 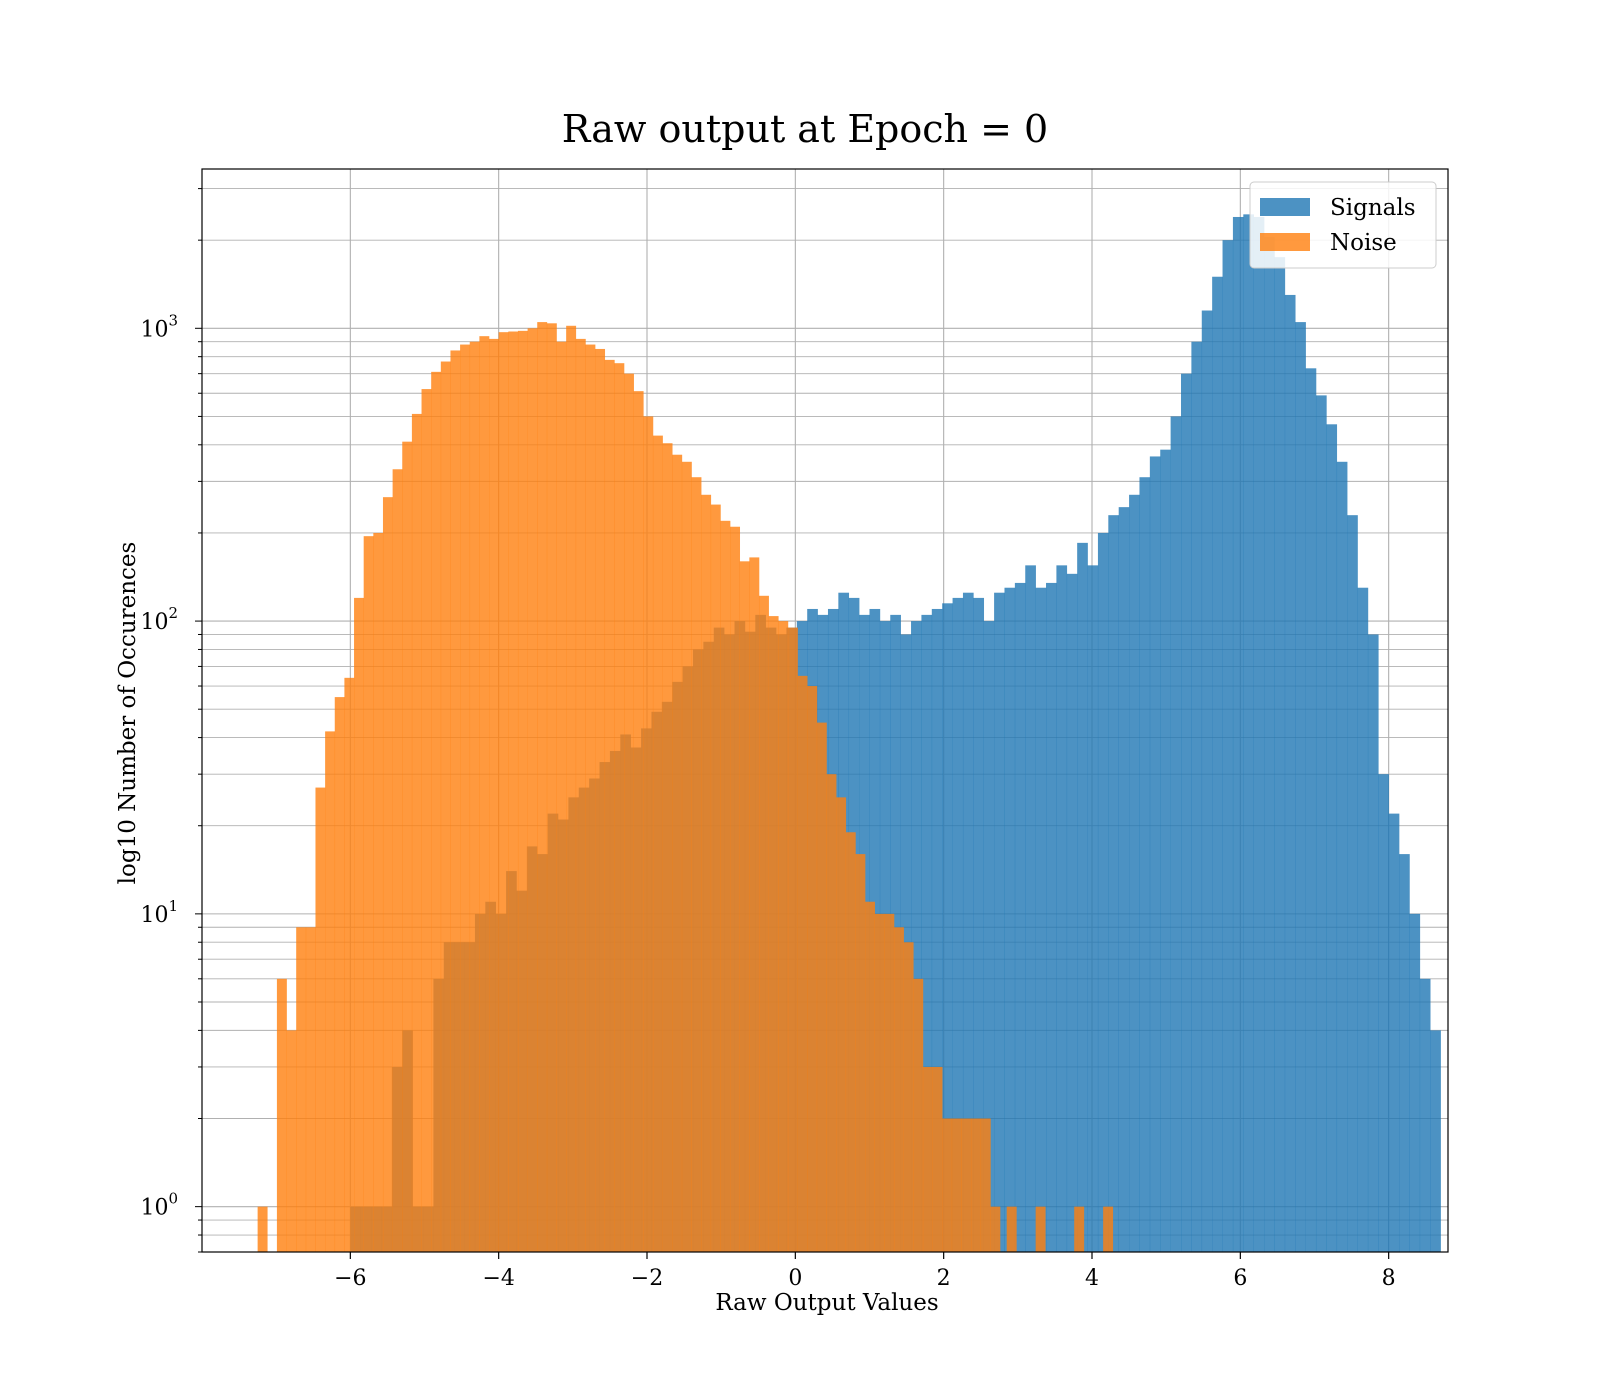 What do you see at coordinates (1092, 1278) in the screenshot?
I see `x-tick-label: 4` at bounding box center [1092, 1278].